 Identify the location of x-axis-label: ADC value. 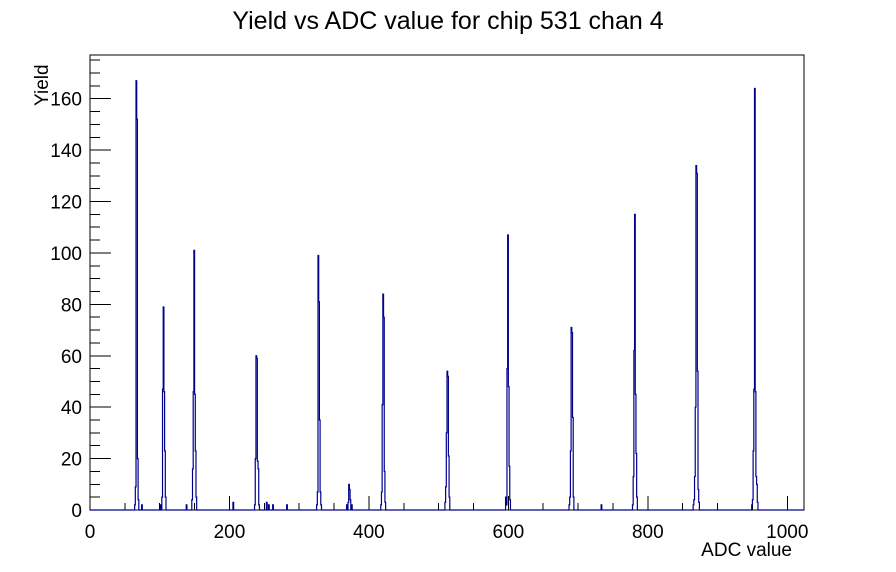
(746, 550).